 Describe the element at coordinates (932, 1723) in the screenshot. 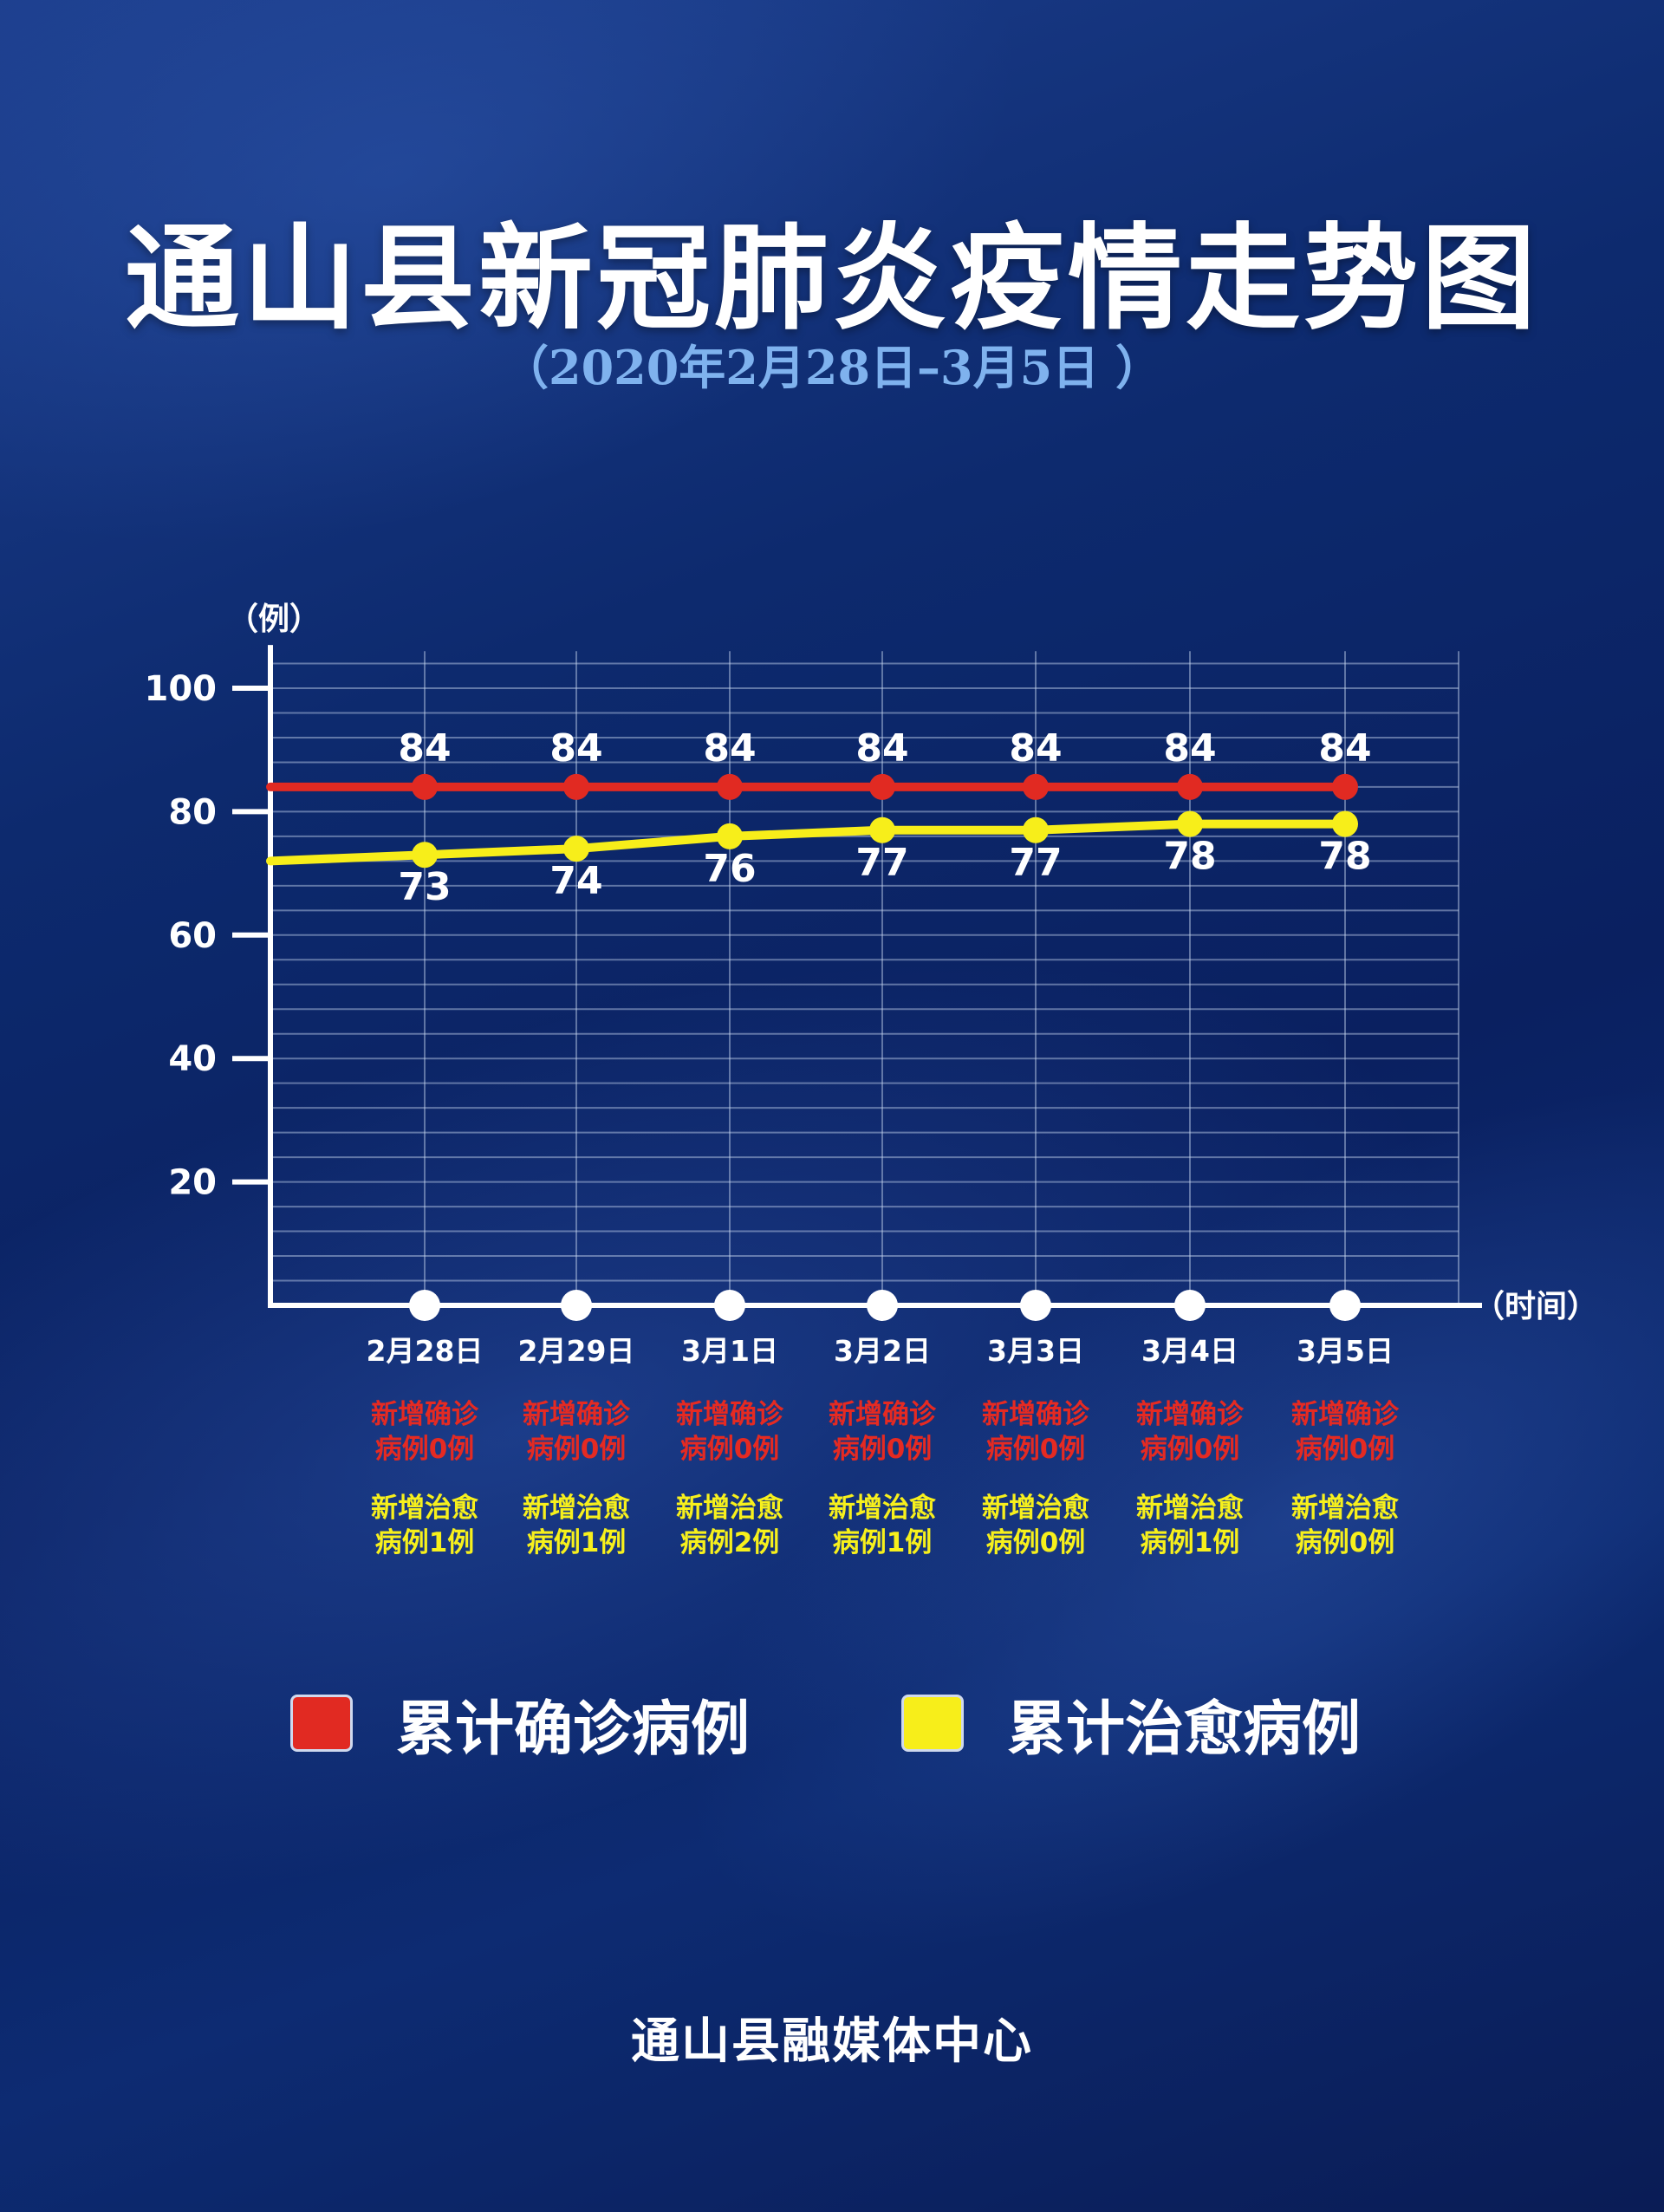

I see `legend-swatch-cured` at that location.